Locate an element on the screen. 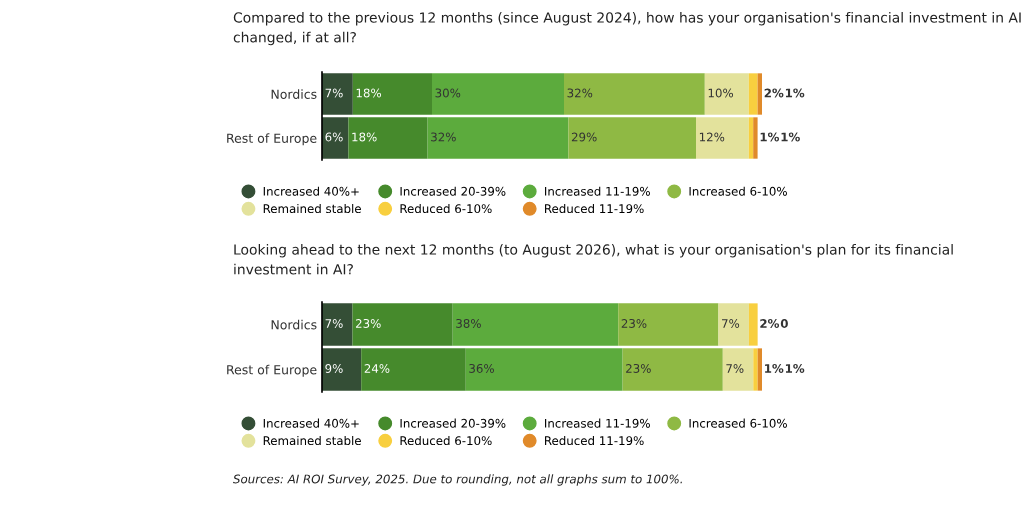 This screenshot has height=505, width=1024. data-label: 10% is located at coordinates (721, 93).